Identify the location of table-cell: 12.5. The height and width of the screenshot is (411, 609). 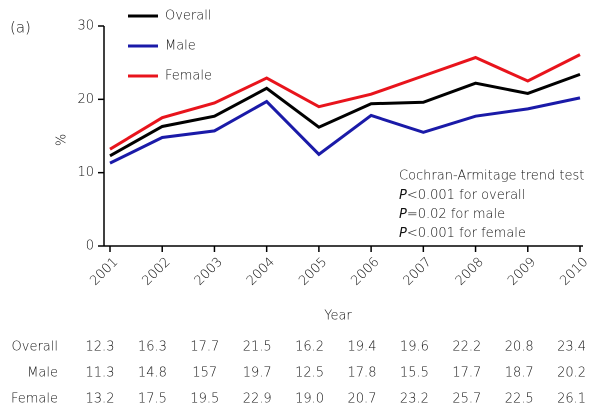
(309, 373).